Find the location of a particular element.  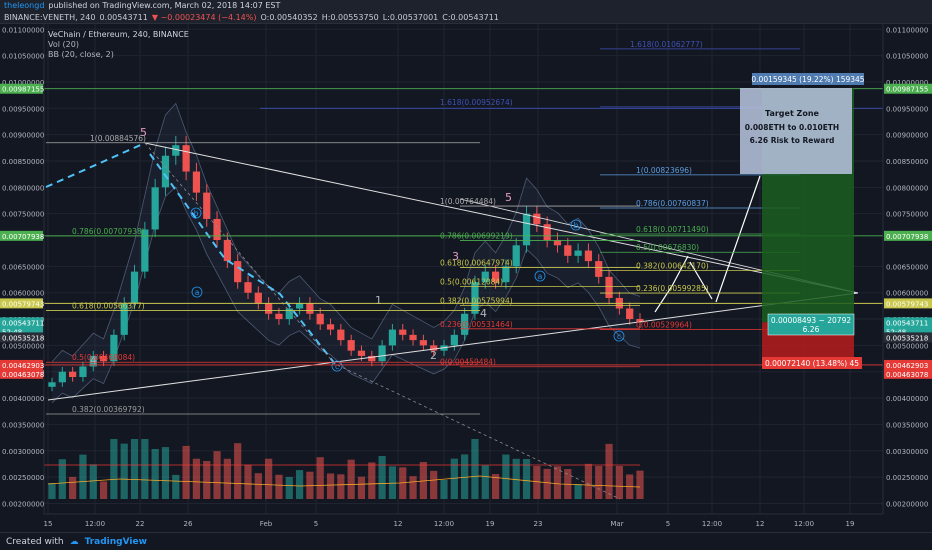

x-tick: 19 is located at coordinates (490, 524).